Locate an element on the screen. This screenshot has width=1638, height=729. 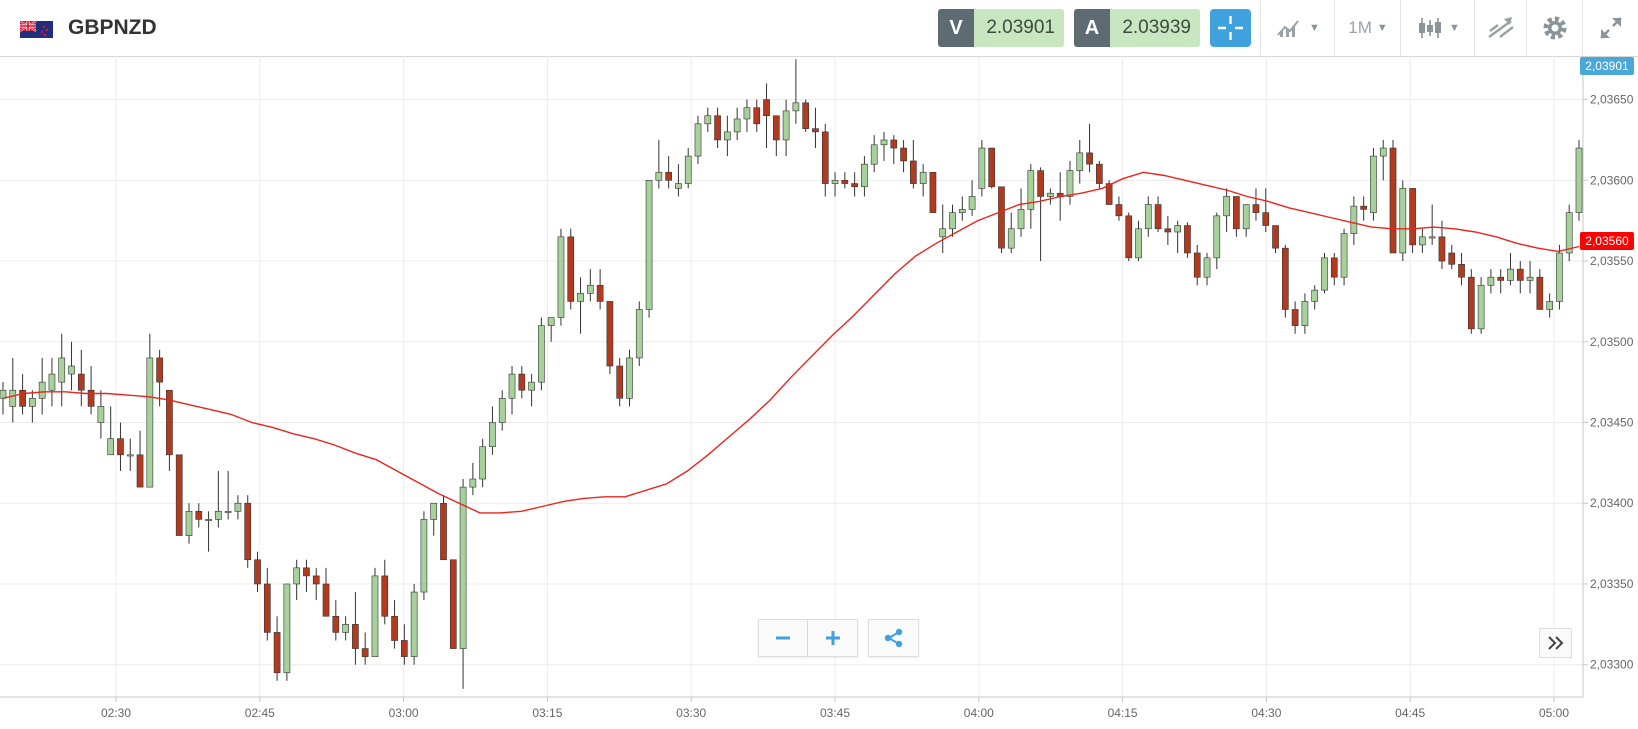
zoom-out-button is located at coordinates (783, 638).